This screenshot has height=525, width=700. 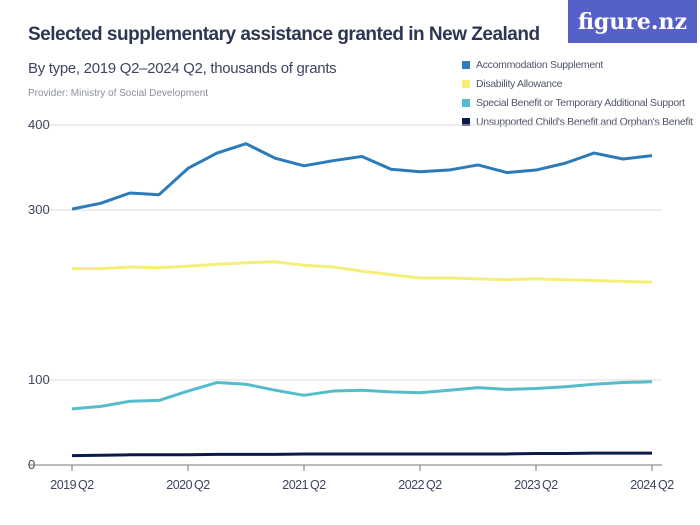 What do you see at coordinates (536, 485) in the screenshot?
I see `x-tick-label: 2023 Q2` at bounding box center [536, 485].